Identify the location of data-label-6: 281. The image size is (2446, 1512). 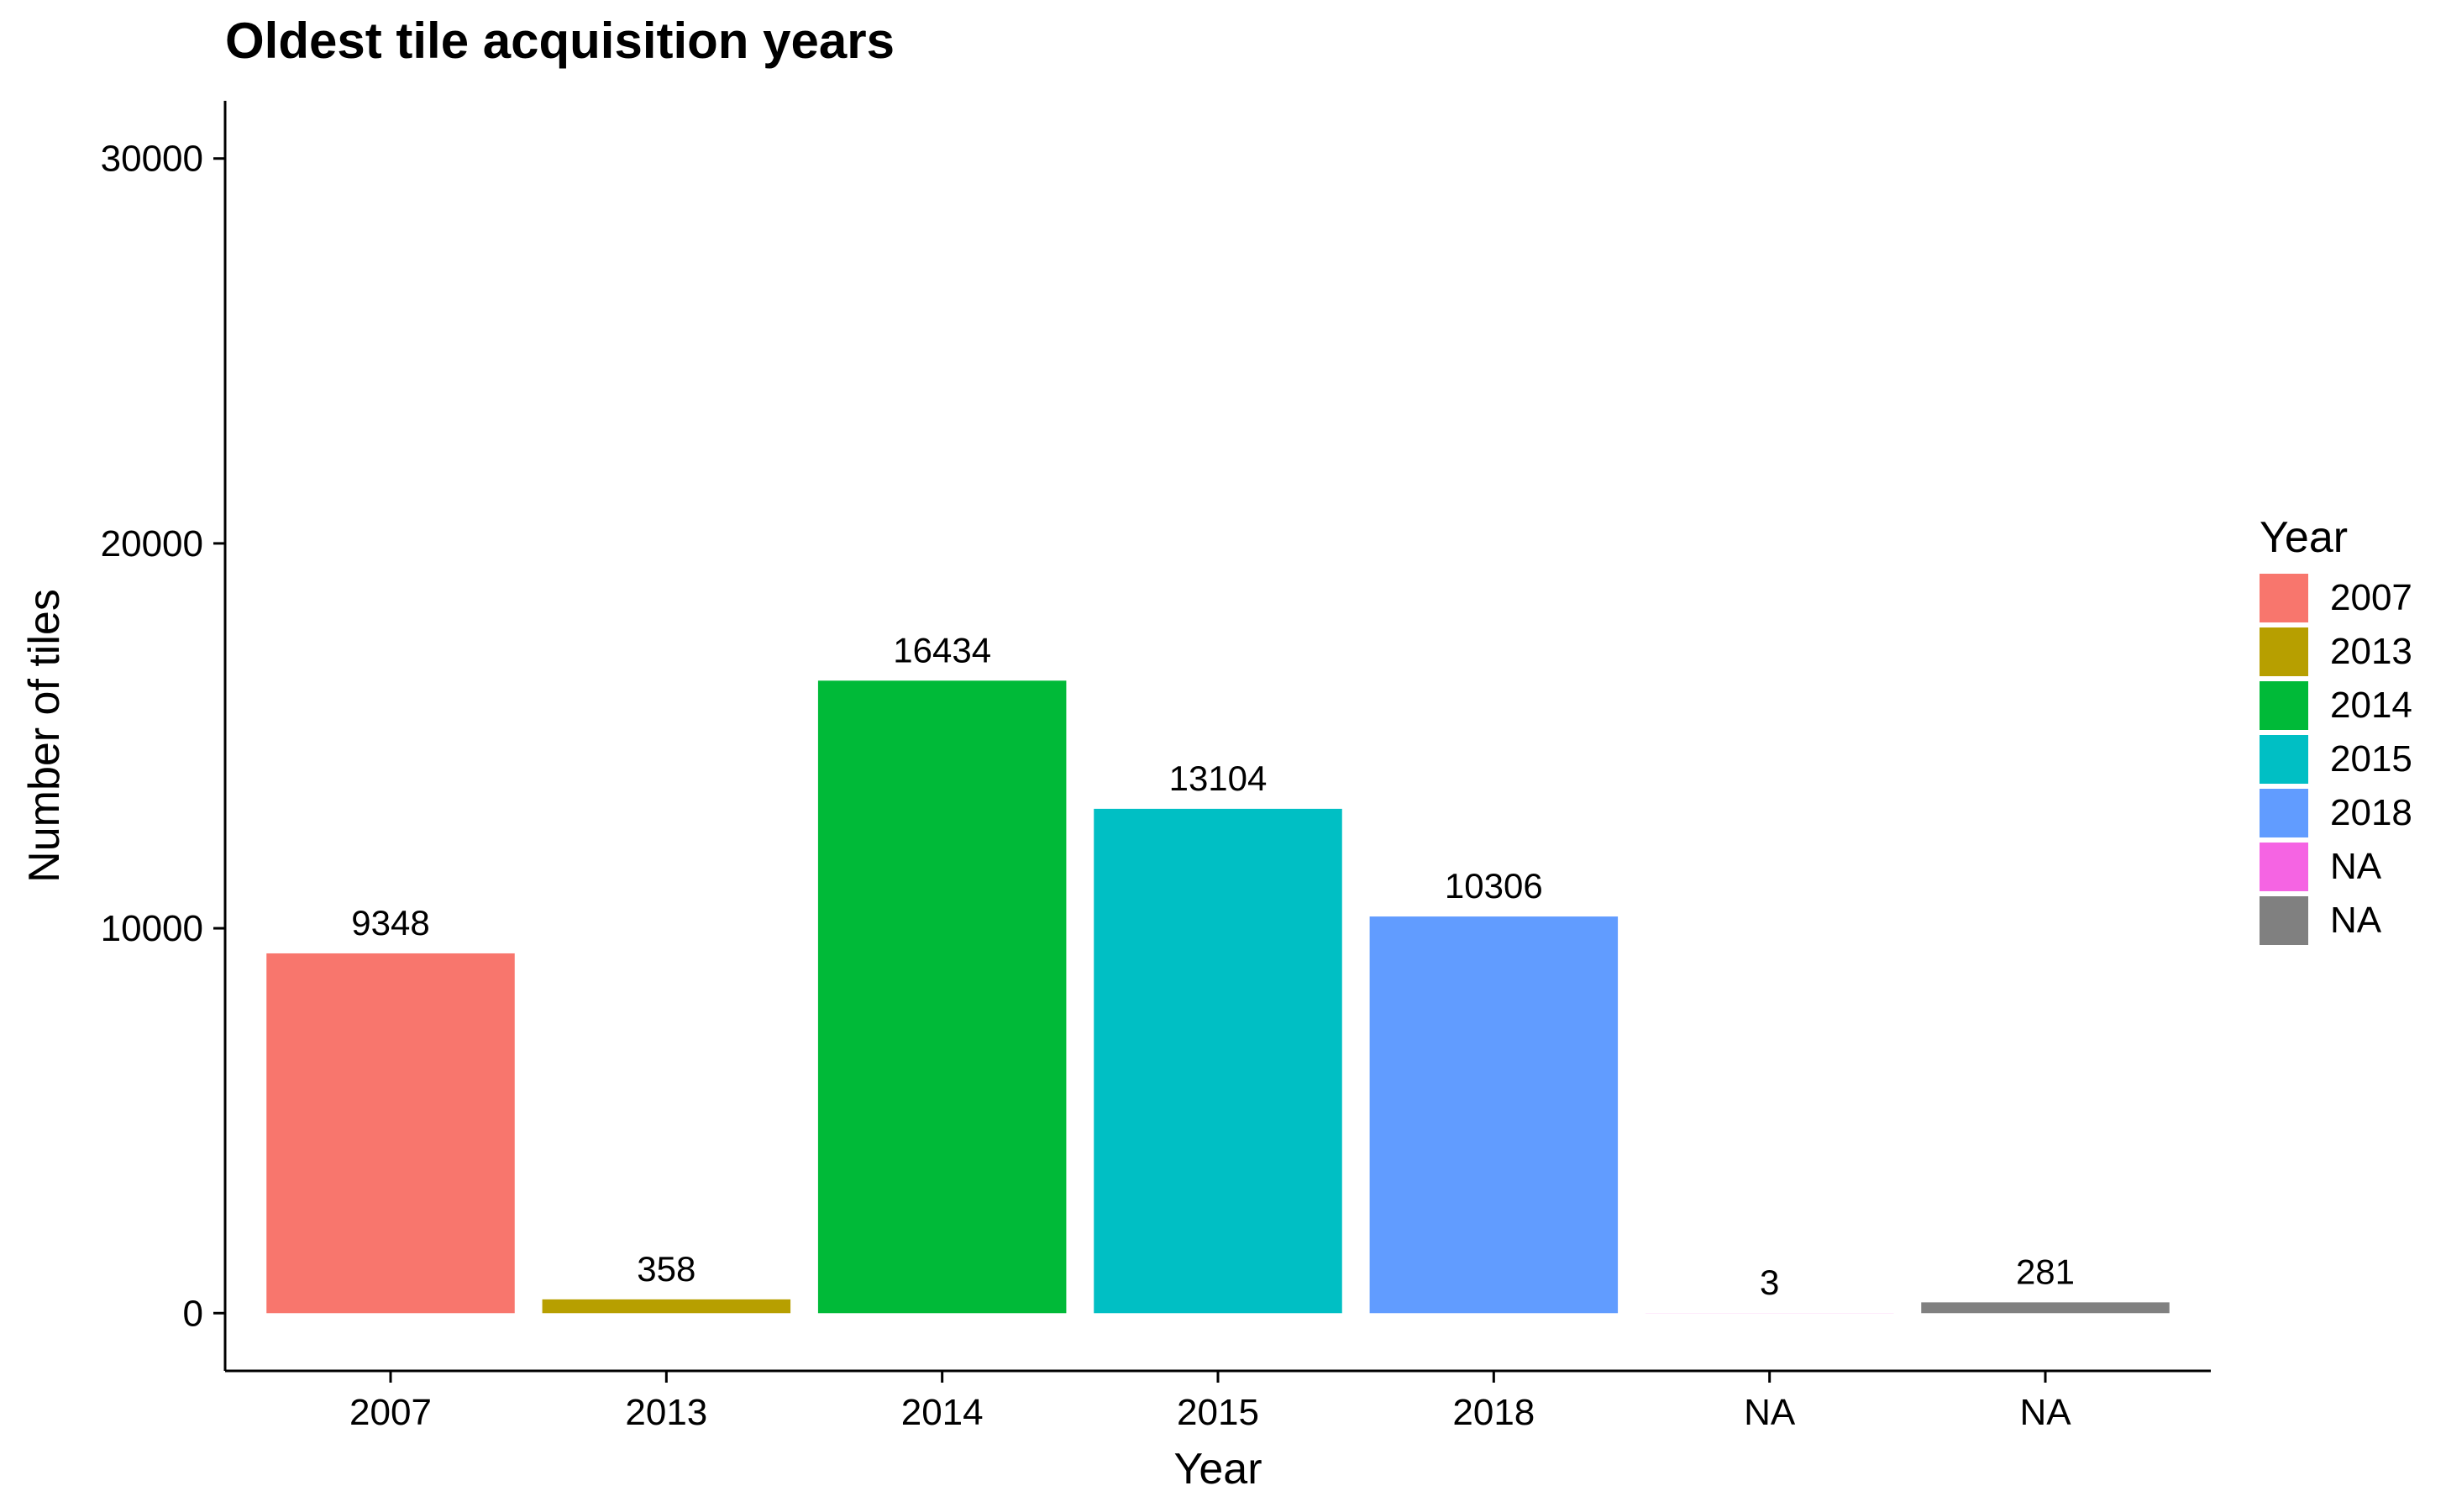
(2045, 1271).